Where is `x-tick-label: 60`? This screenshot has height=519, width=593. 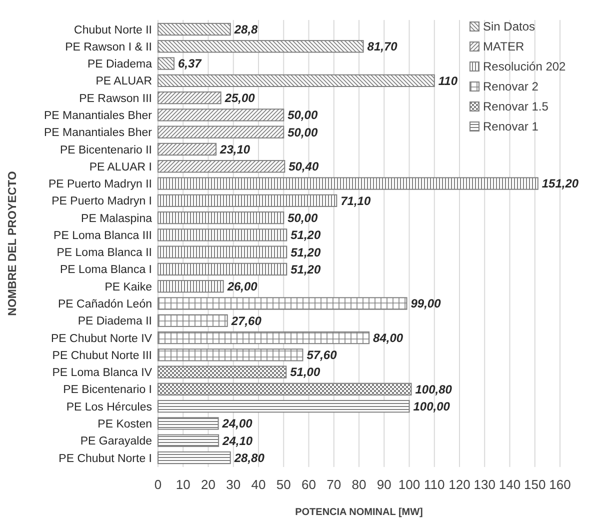
x-tick-label: 60 is located at coordinates (309, 484).